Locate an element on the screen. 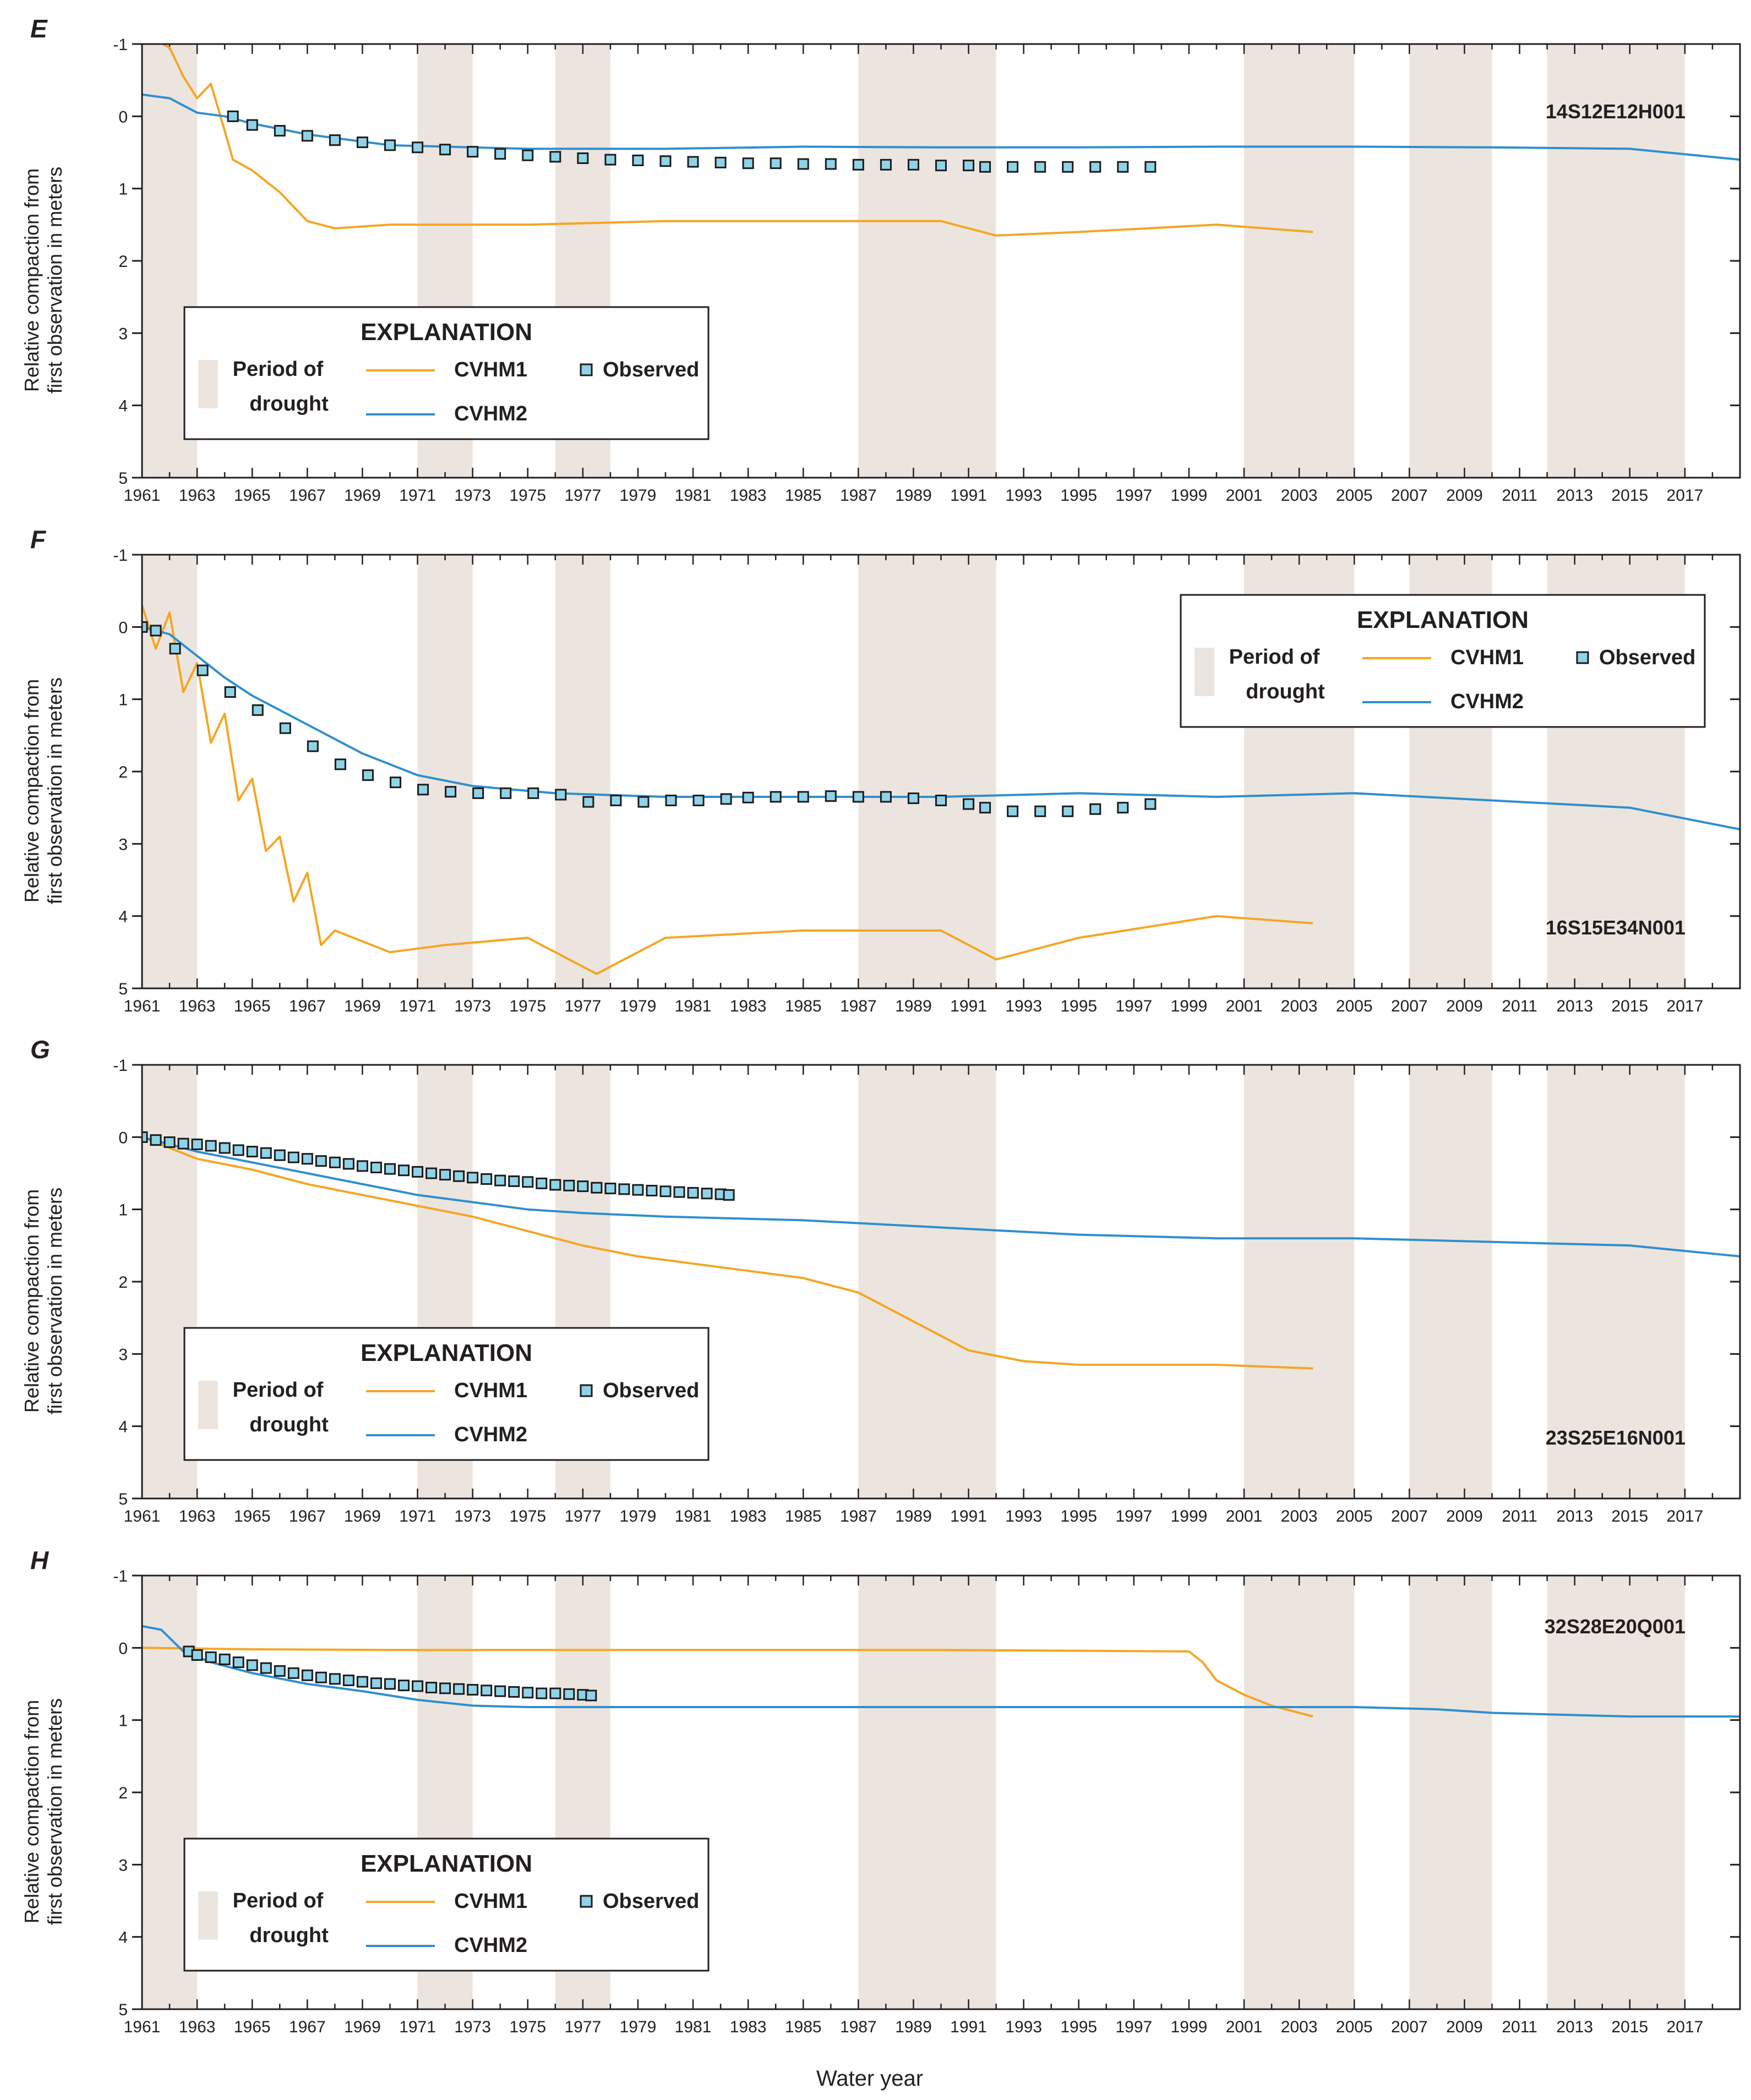 The image size is (1751, 2100). x-tick-label: 1967 is located at coordinates (307, 495).